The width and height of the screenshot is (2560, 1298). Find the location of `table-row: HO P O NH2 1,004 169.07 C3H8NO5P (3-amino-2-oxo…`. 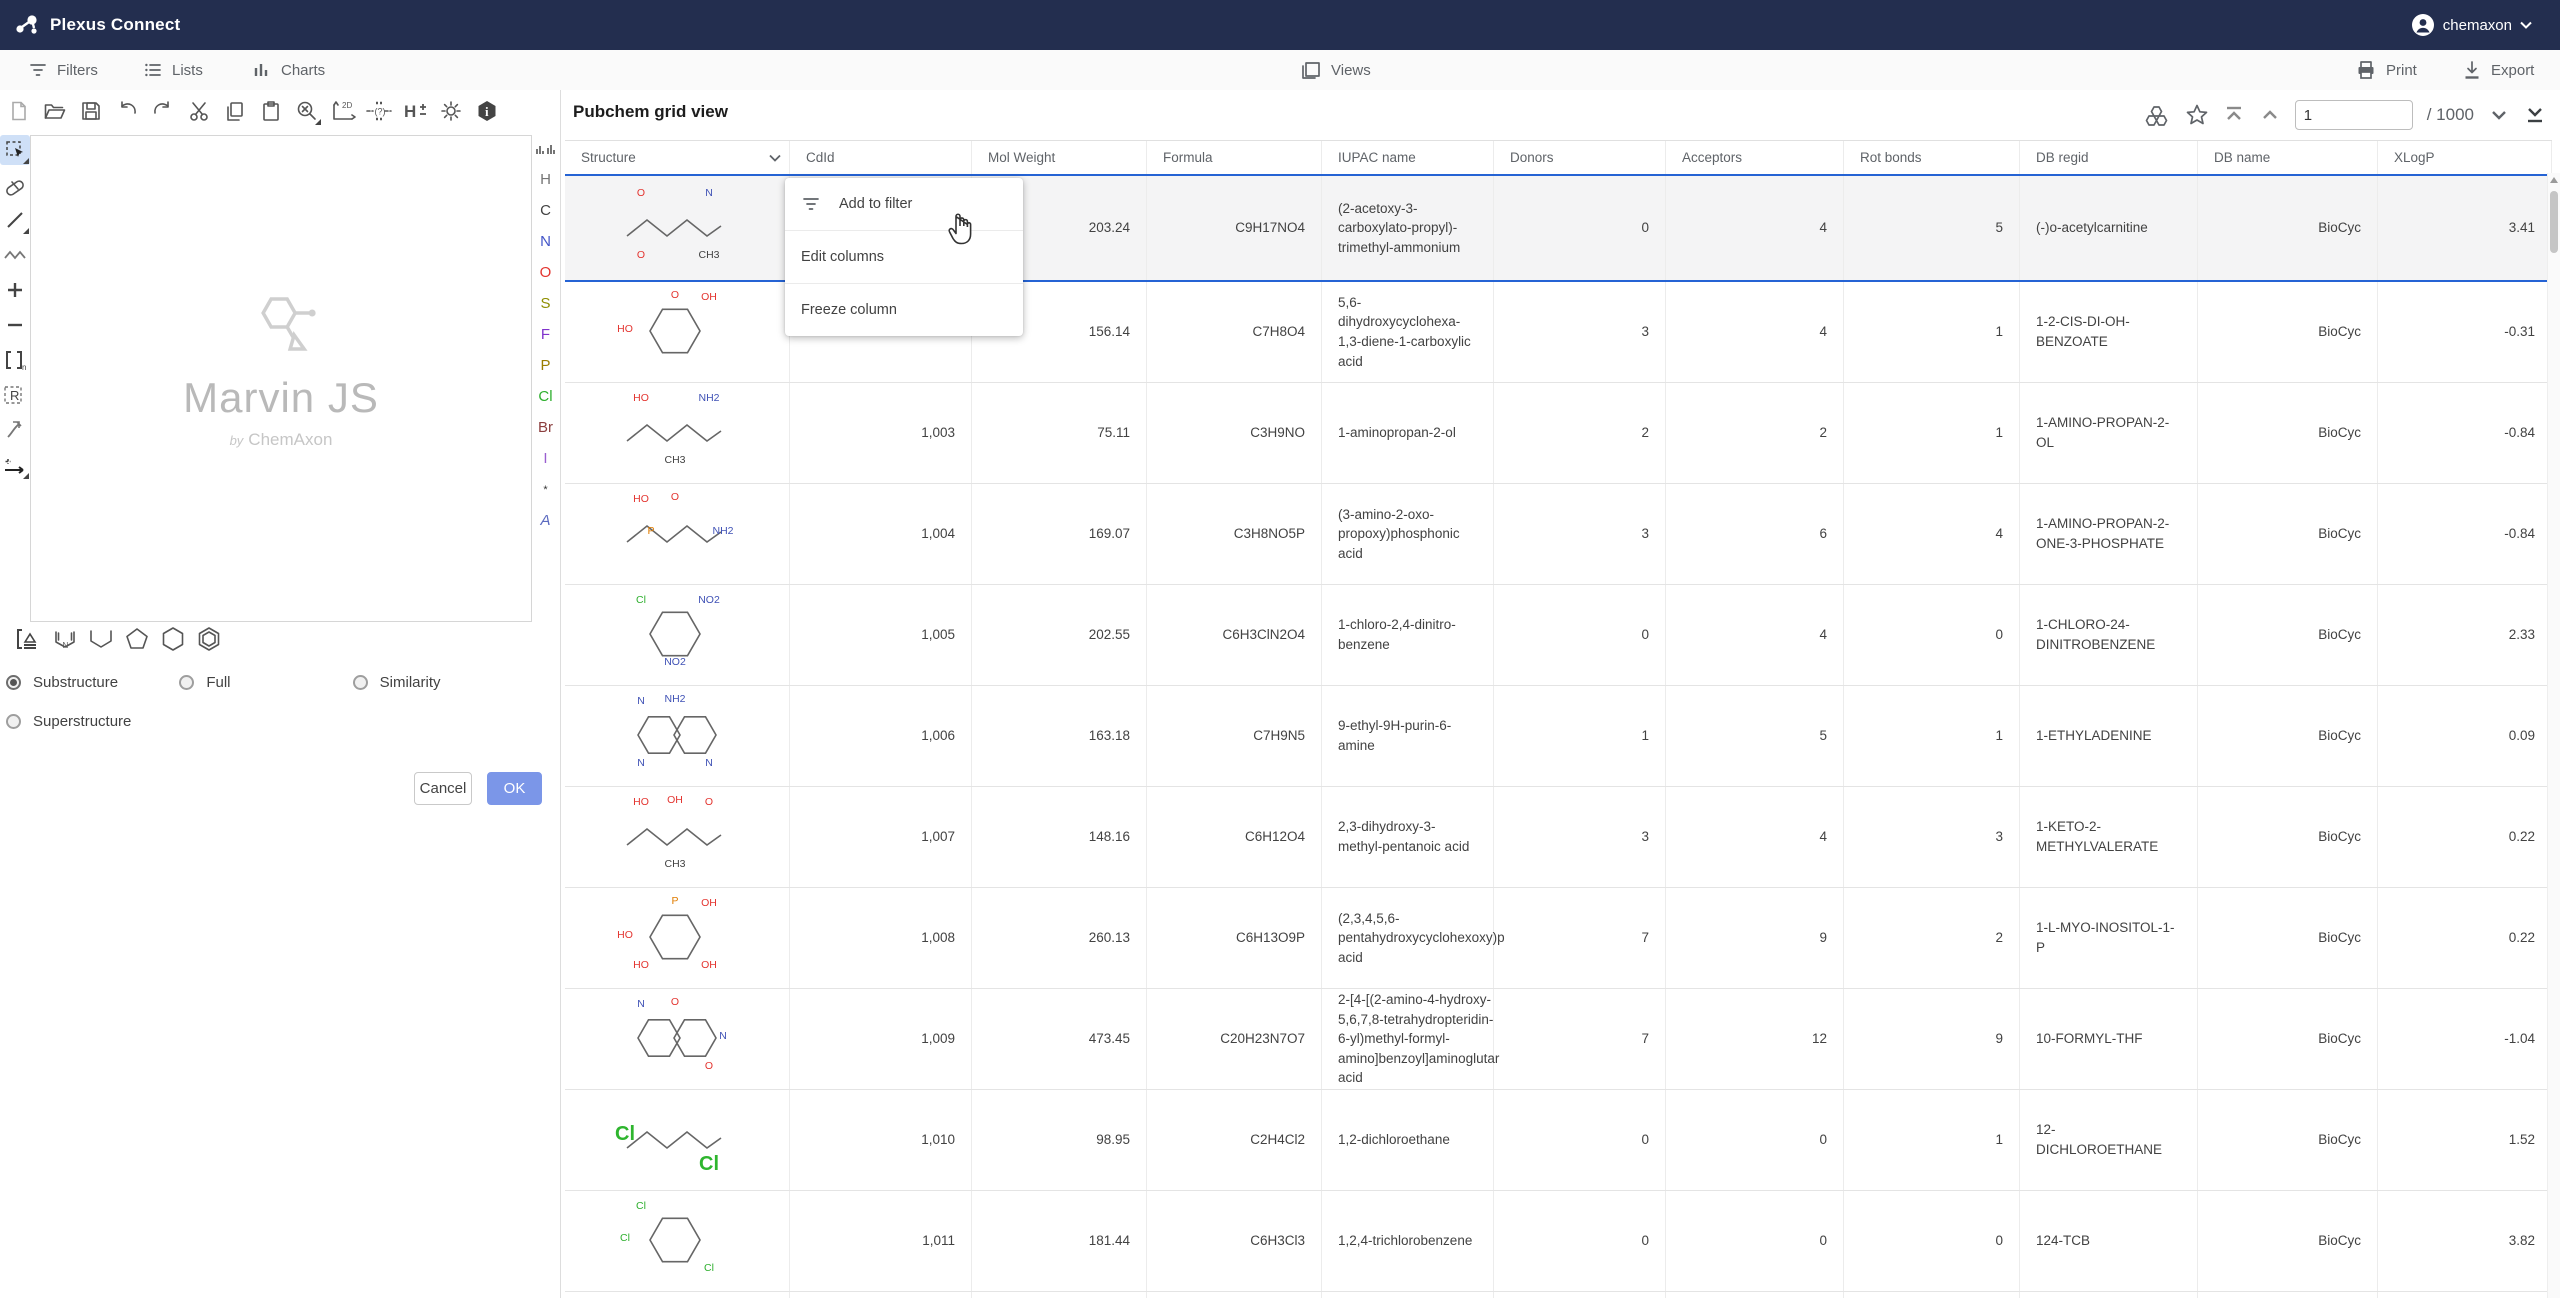

table-row: HO P O NH2 1,004 169.07 C3H8NO5P (3-amino-2-oxo… is located at coordinates (1558, 534).